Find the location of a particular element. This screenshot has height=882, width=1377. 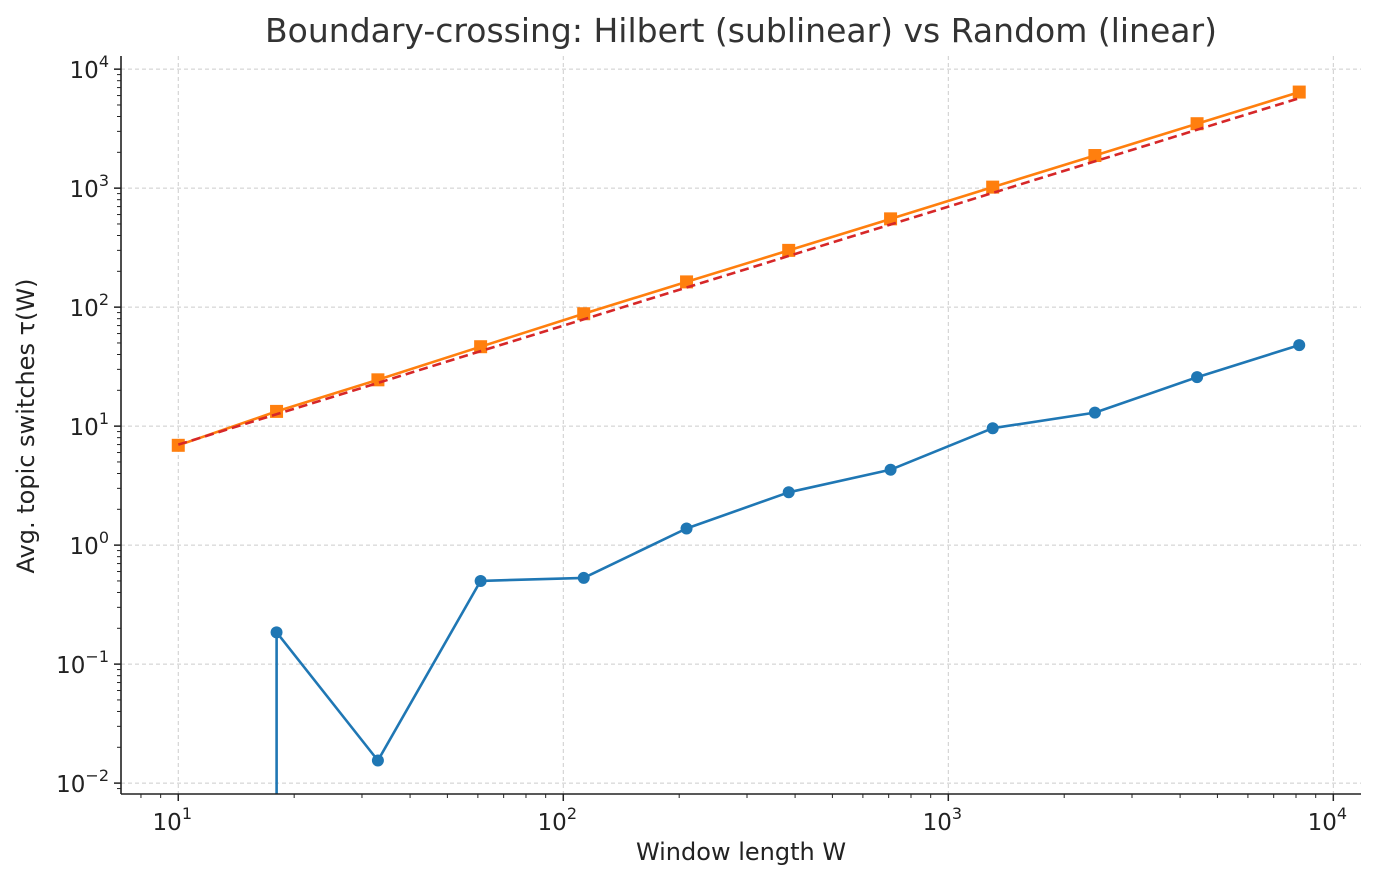

x-tick-label: 10⁴ is located at coordinates (1327, 820).